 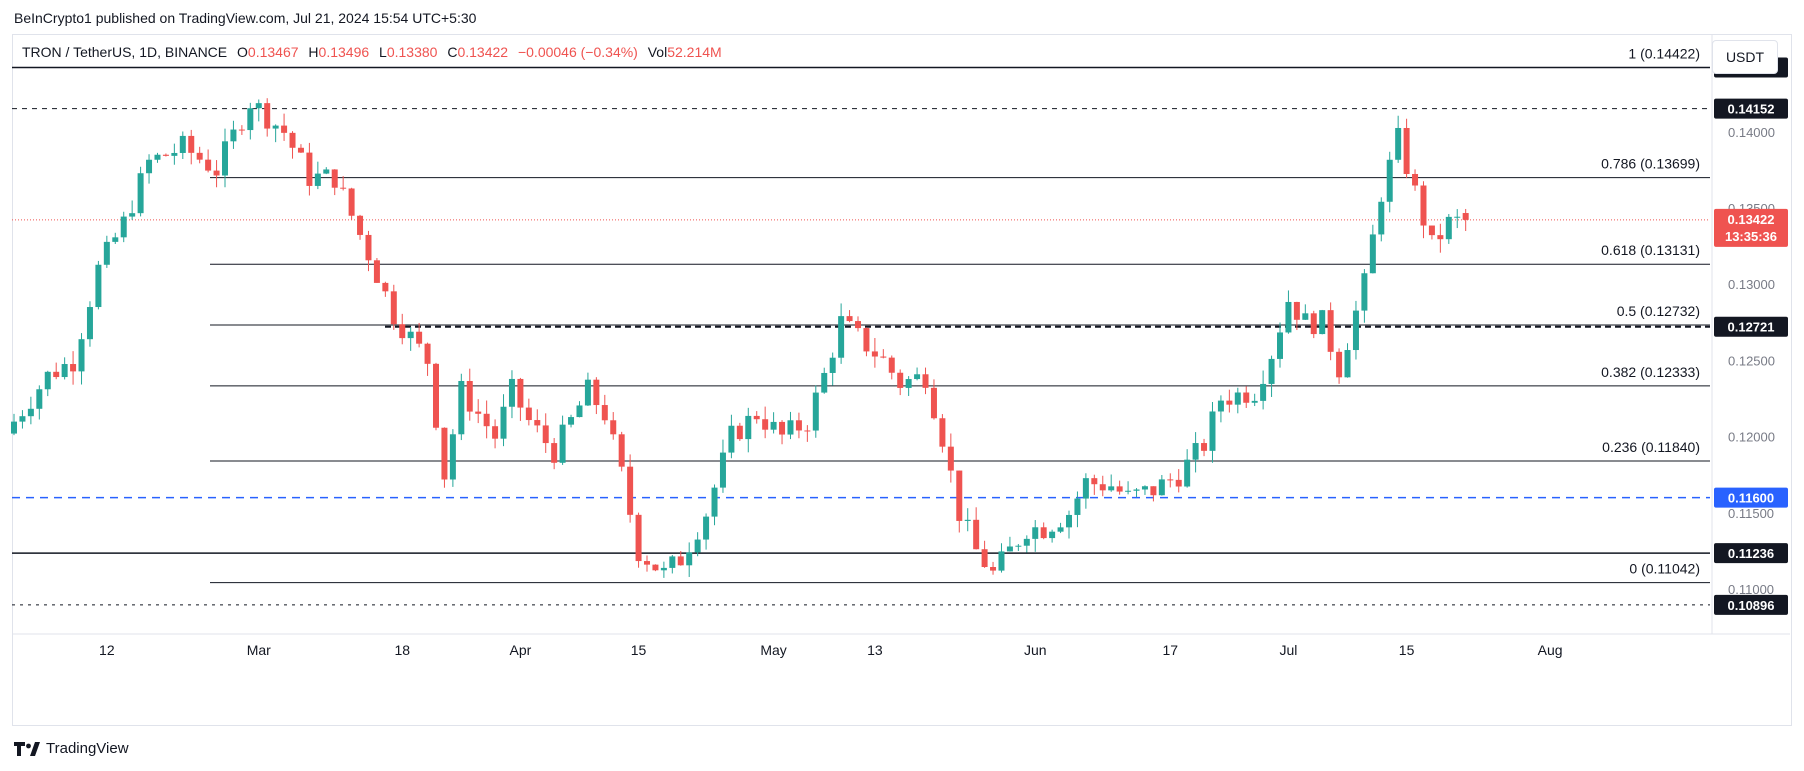 I want to click on y-axis-tick-label: 0.14000, so click(x=1751, y=132).